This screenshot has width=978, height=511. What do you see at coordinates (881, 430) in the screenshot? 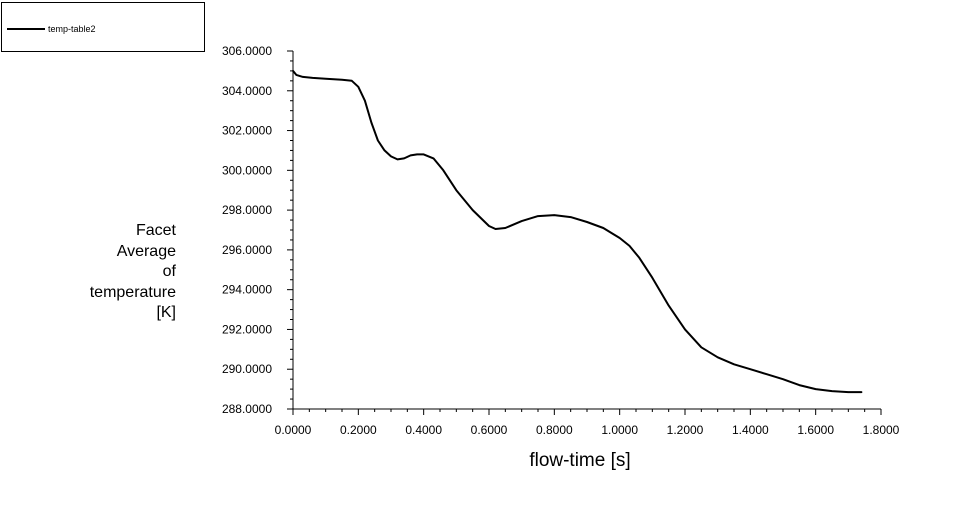
I see `x-tick-label: 1.8000` at bounding box center [881, 430].